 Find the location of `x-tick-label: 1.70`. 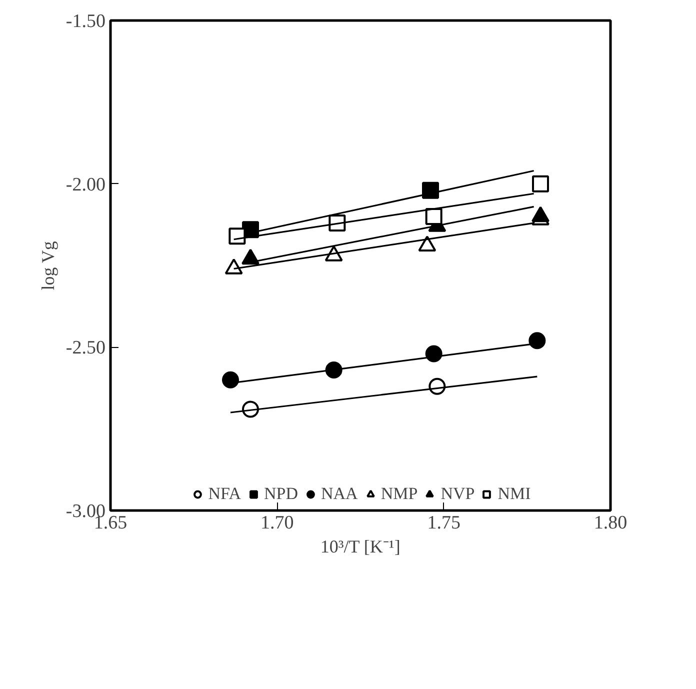

x-tick-label: 1.70 is located at coordinates (277, 523).